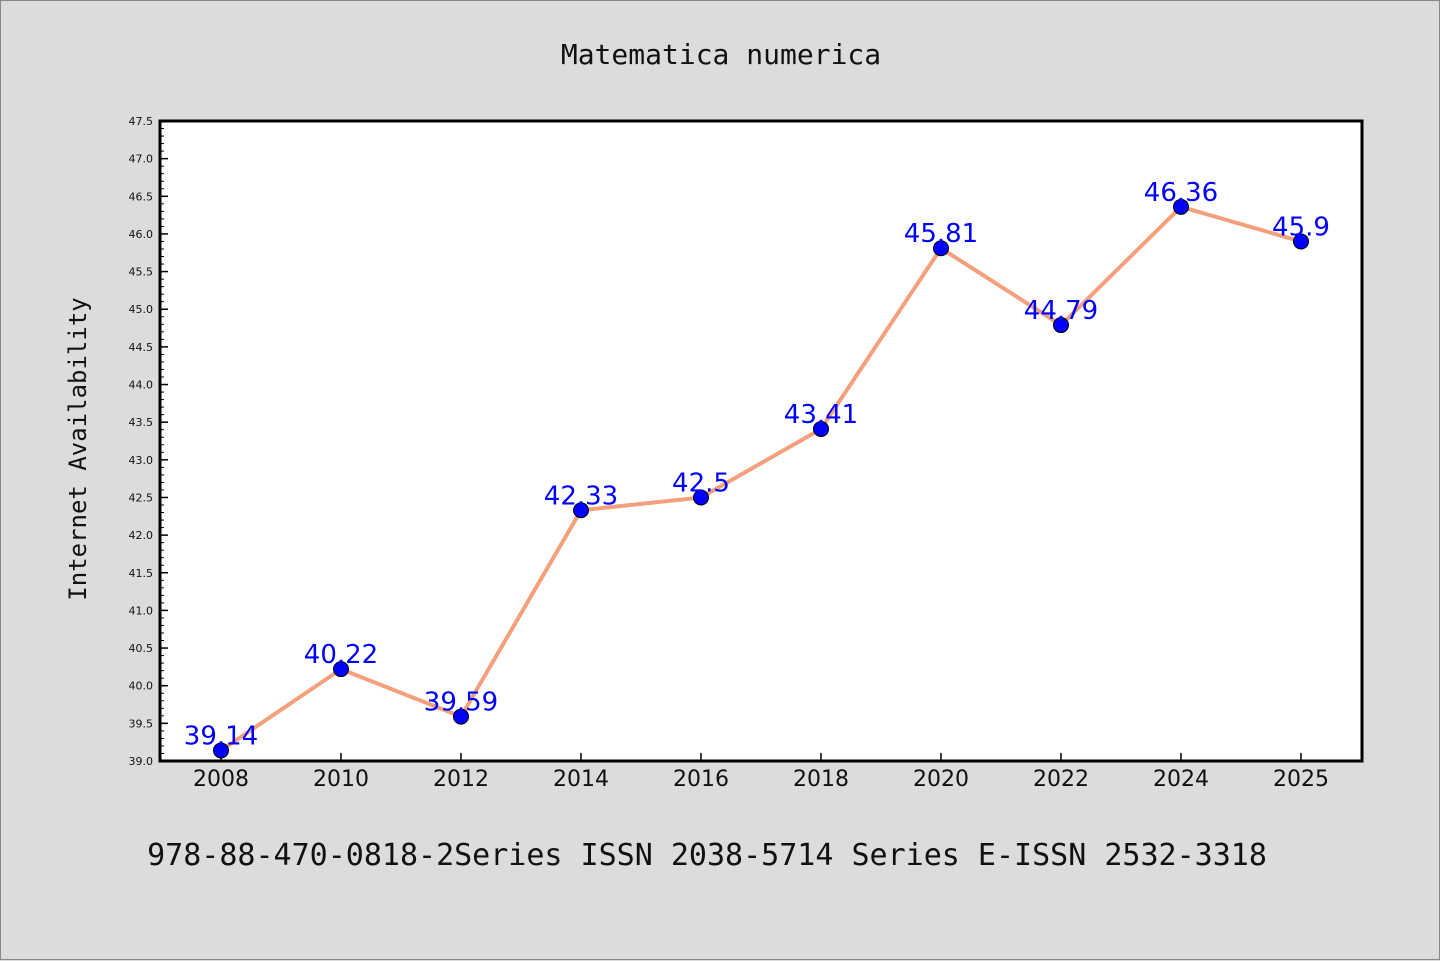 This screenshot has width=1440, height=961. What do you see at coordinates (141, 309) in the screenshot?
I see `y-tick-label: 45.0` at bounding box center [141, 309].